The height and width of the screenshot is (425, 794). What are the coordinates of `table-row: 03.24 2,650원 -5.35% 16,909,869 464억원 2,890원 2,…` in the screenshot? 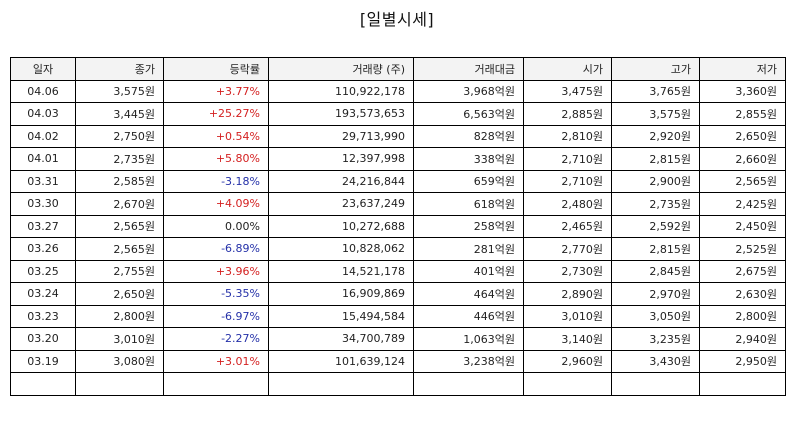 It's located at (398, 294).